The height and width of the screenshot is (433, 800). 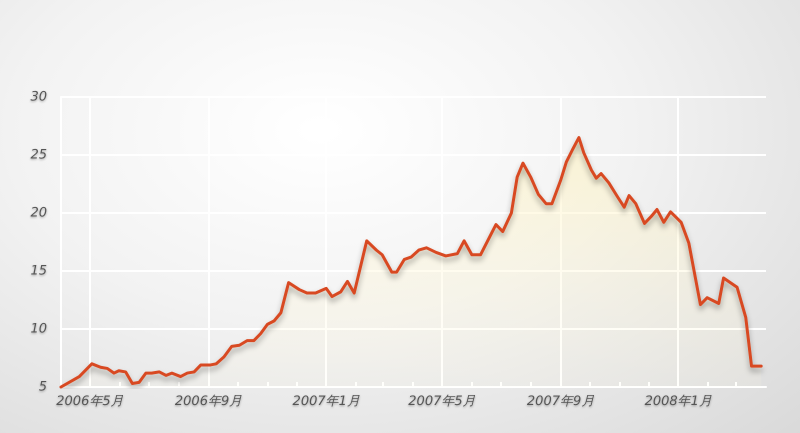 I want to click on y-tick-label: 15, so click(x=38, y=271).